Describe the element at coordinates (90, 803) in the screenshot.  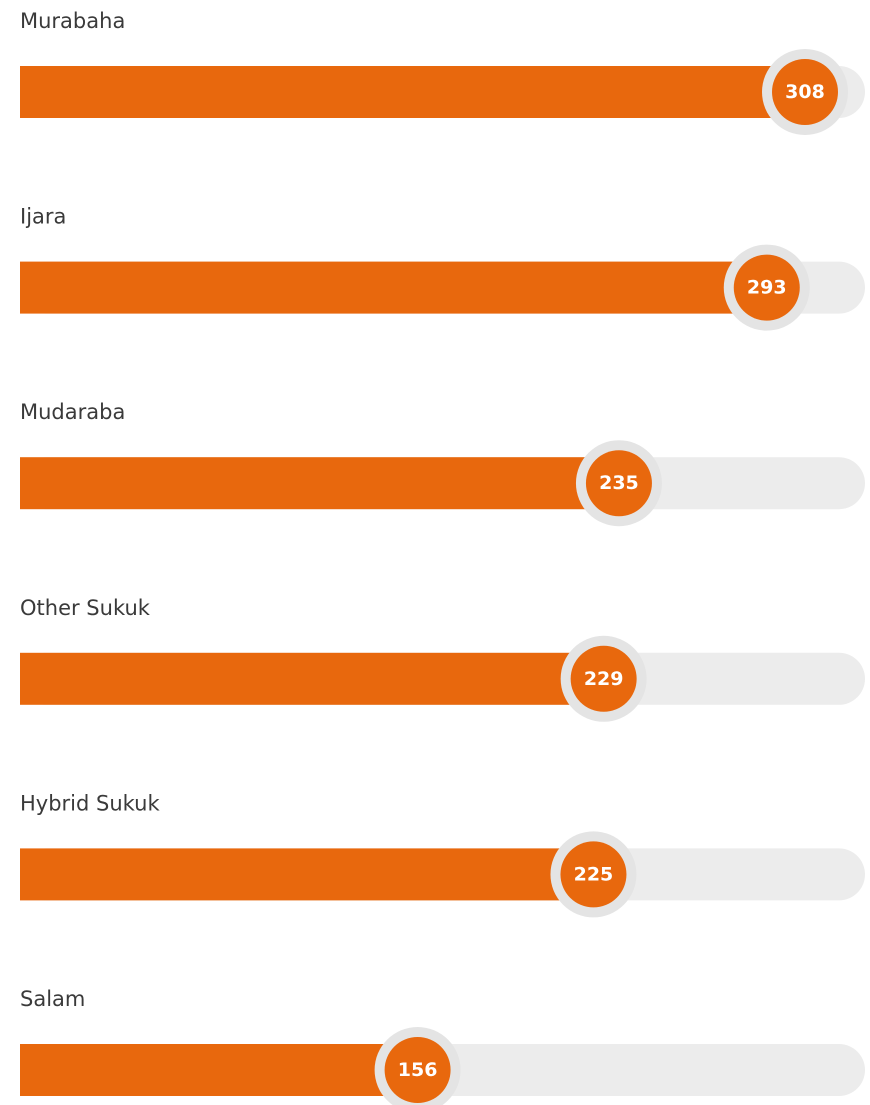
I see `category-label: Hybrid Sukuk` at that location.